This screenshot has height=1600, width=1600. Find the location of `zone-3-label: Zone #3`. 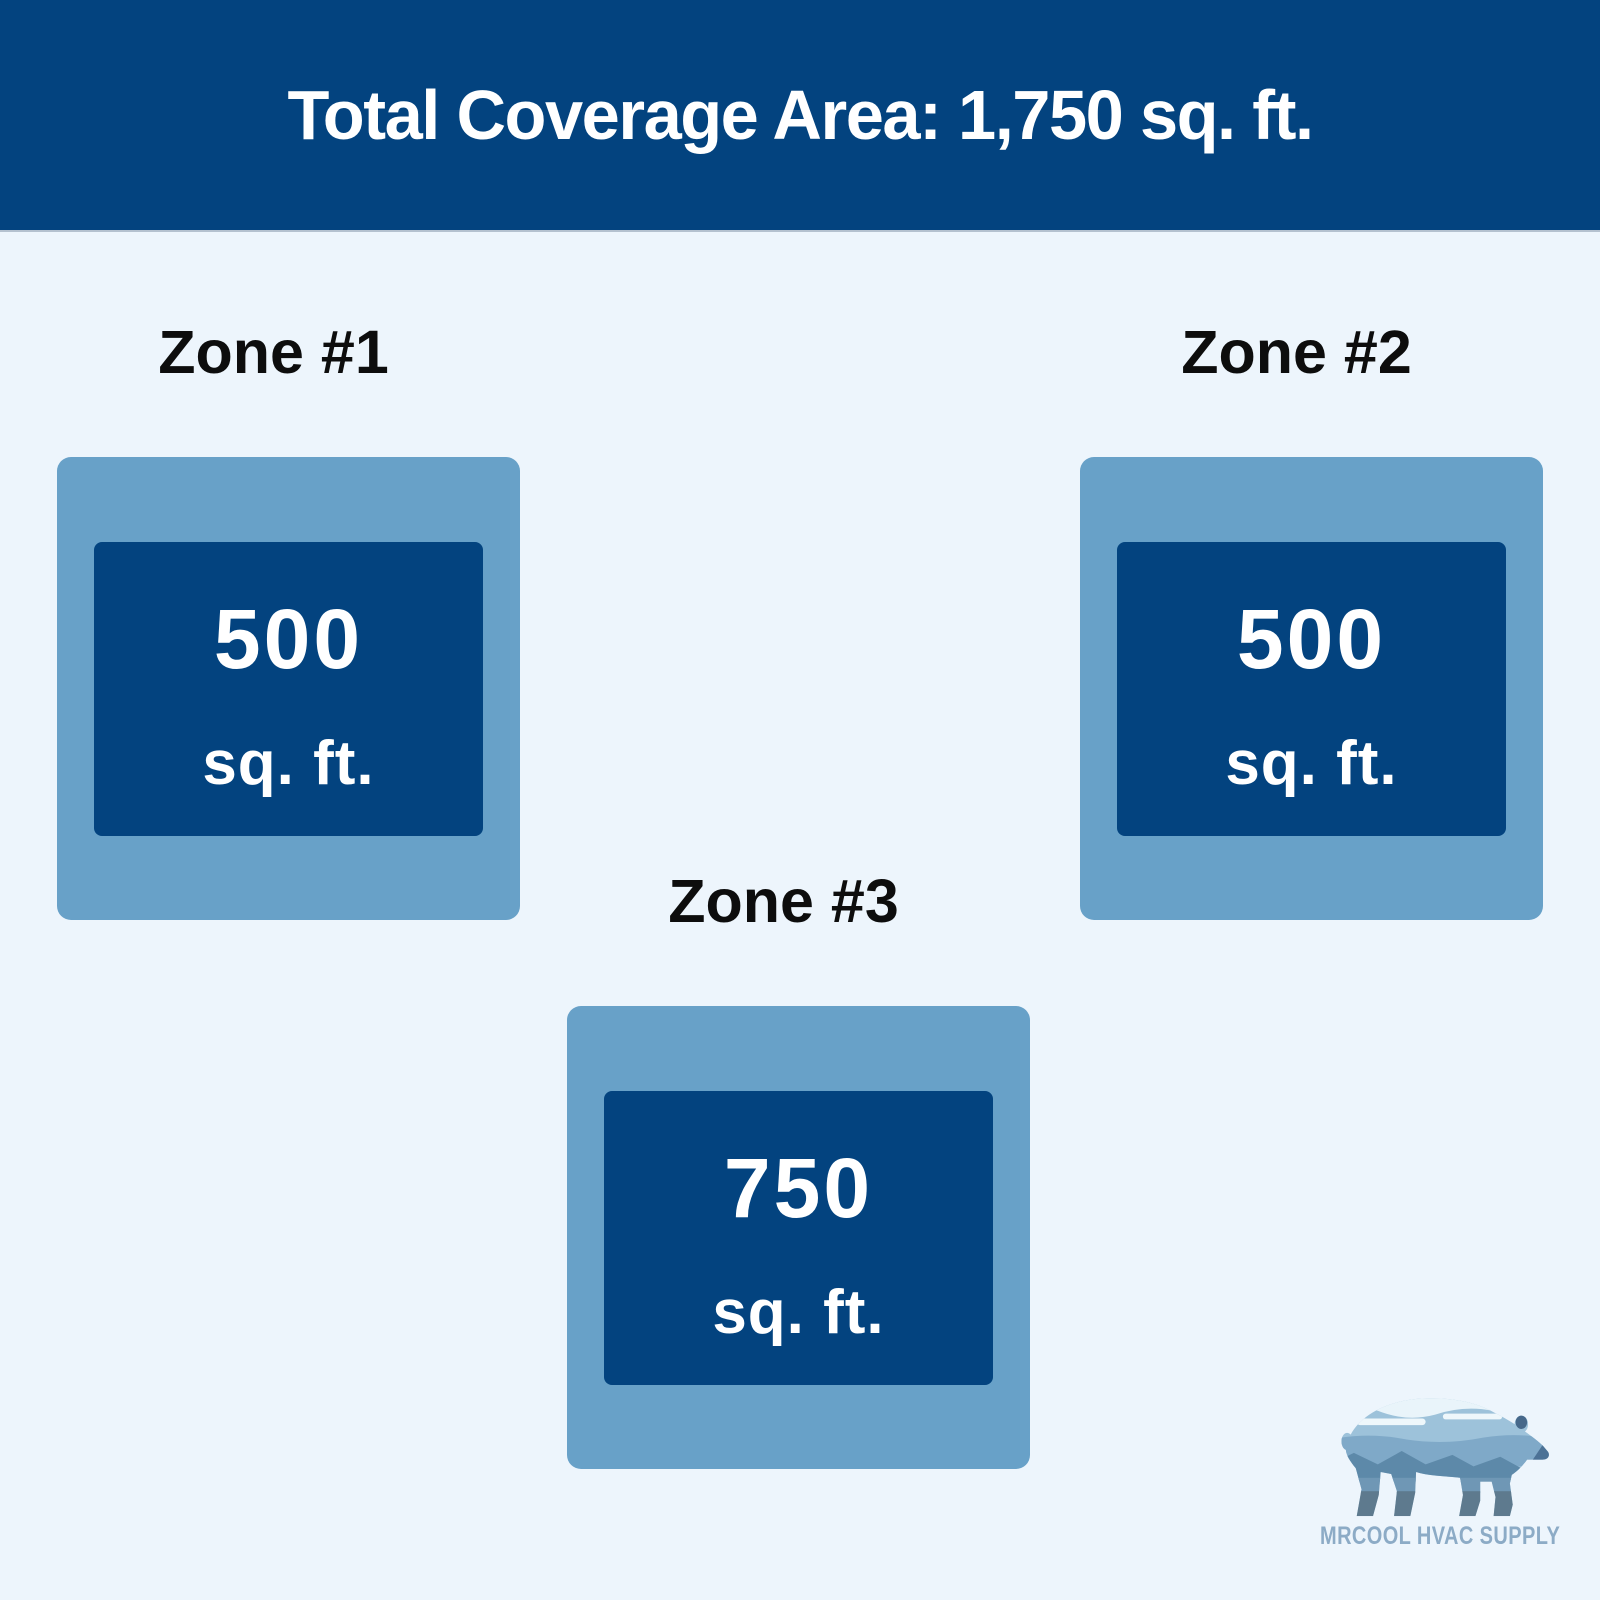

zone-3-label: Zone #3 is located at coordinates (783, 901).